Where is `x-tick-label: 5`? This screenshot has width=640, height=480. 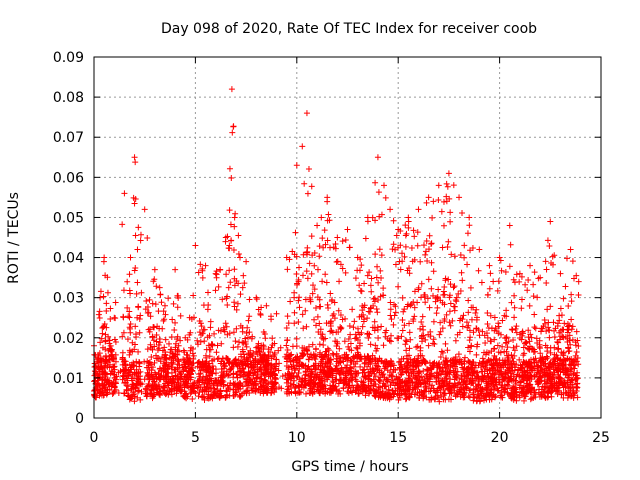 x-tick-label: 5 is located at coordinates (195, 438).